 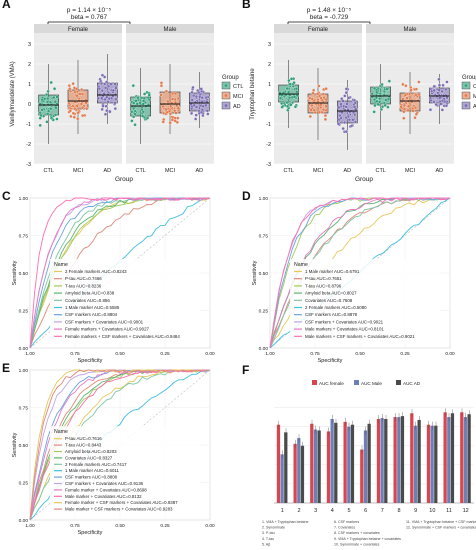 What do you see at coordinates (245, 370) in the screenshot?
I see `panel-letter-f: F` at bounding box center [245, 370].